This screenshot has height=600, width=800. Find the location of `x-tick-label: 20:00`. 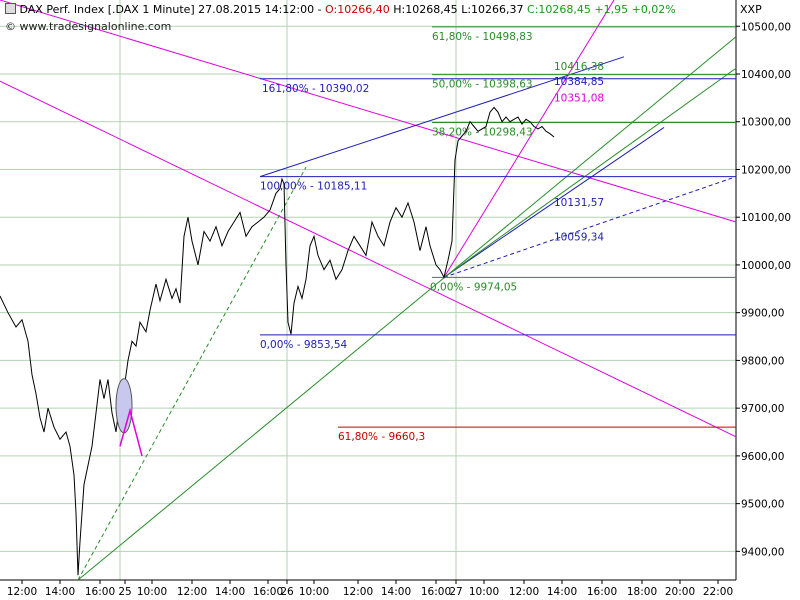

x-tick-label: 20:00 is located at coordinates (680, 592).